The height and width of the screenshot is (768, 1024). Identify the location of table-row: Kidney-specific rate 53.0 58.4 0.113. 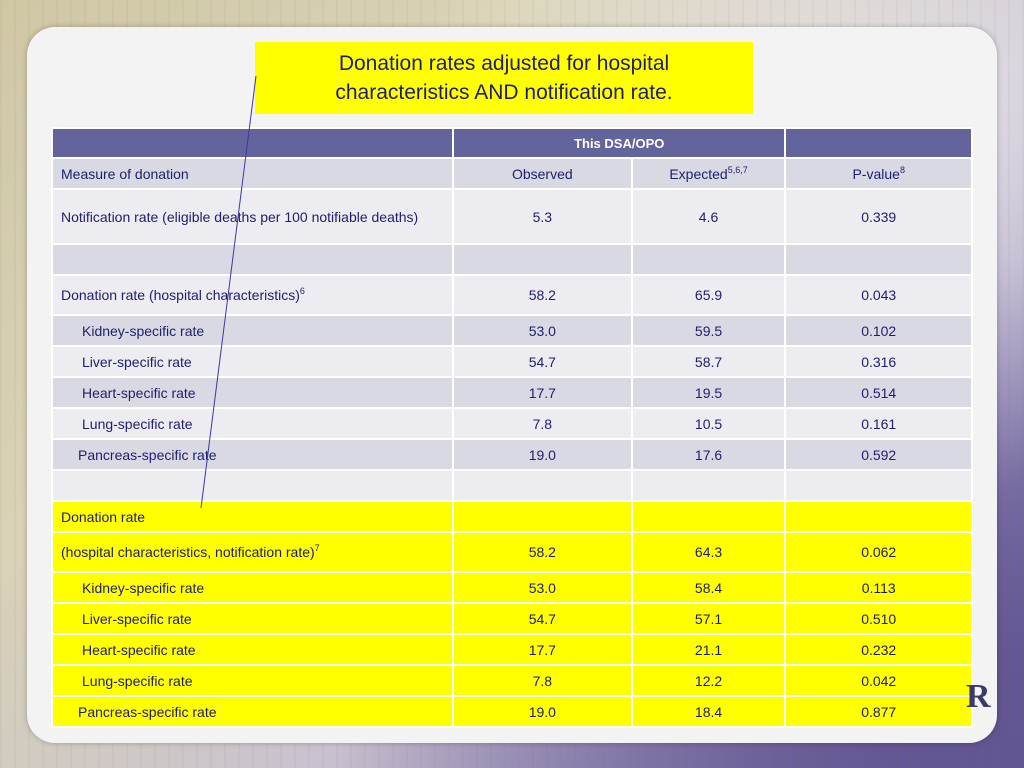
(512, 587).